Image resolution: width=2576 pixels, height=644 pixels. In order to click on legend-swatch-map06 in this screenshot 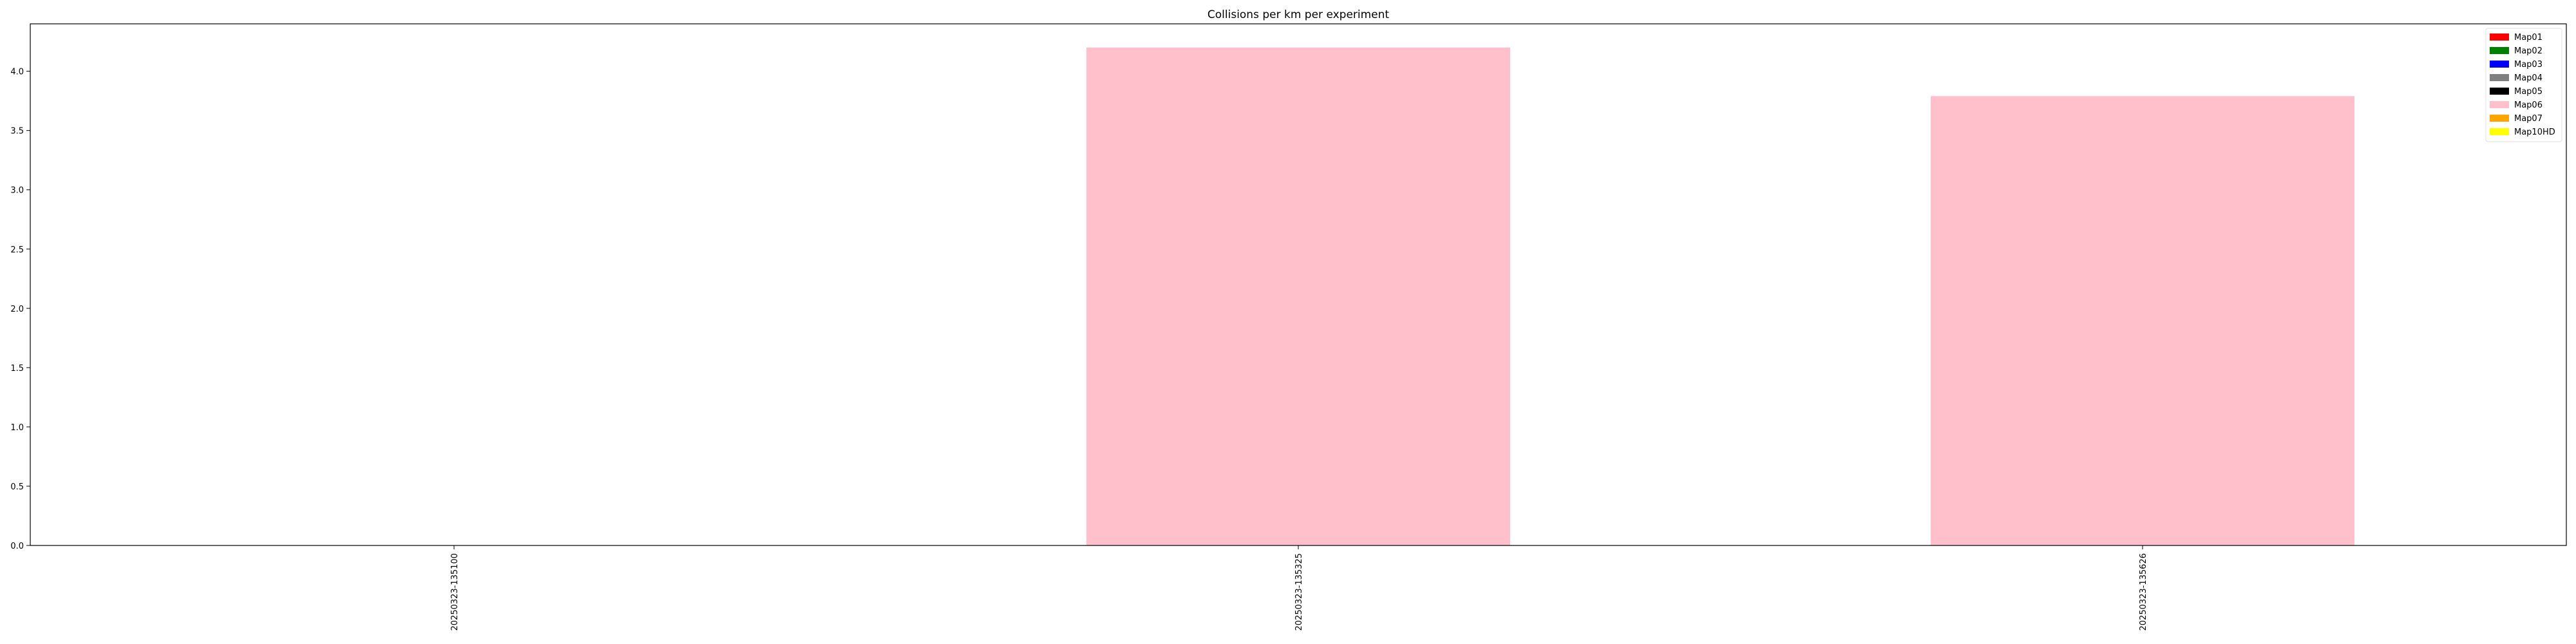, I will do `click(2499, 104)`.